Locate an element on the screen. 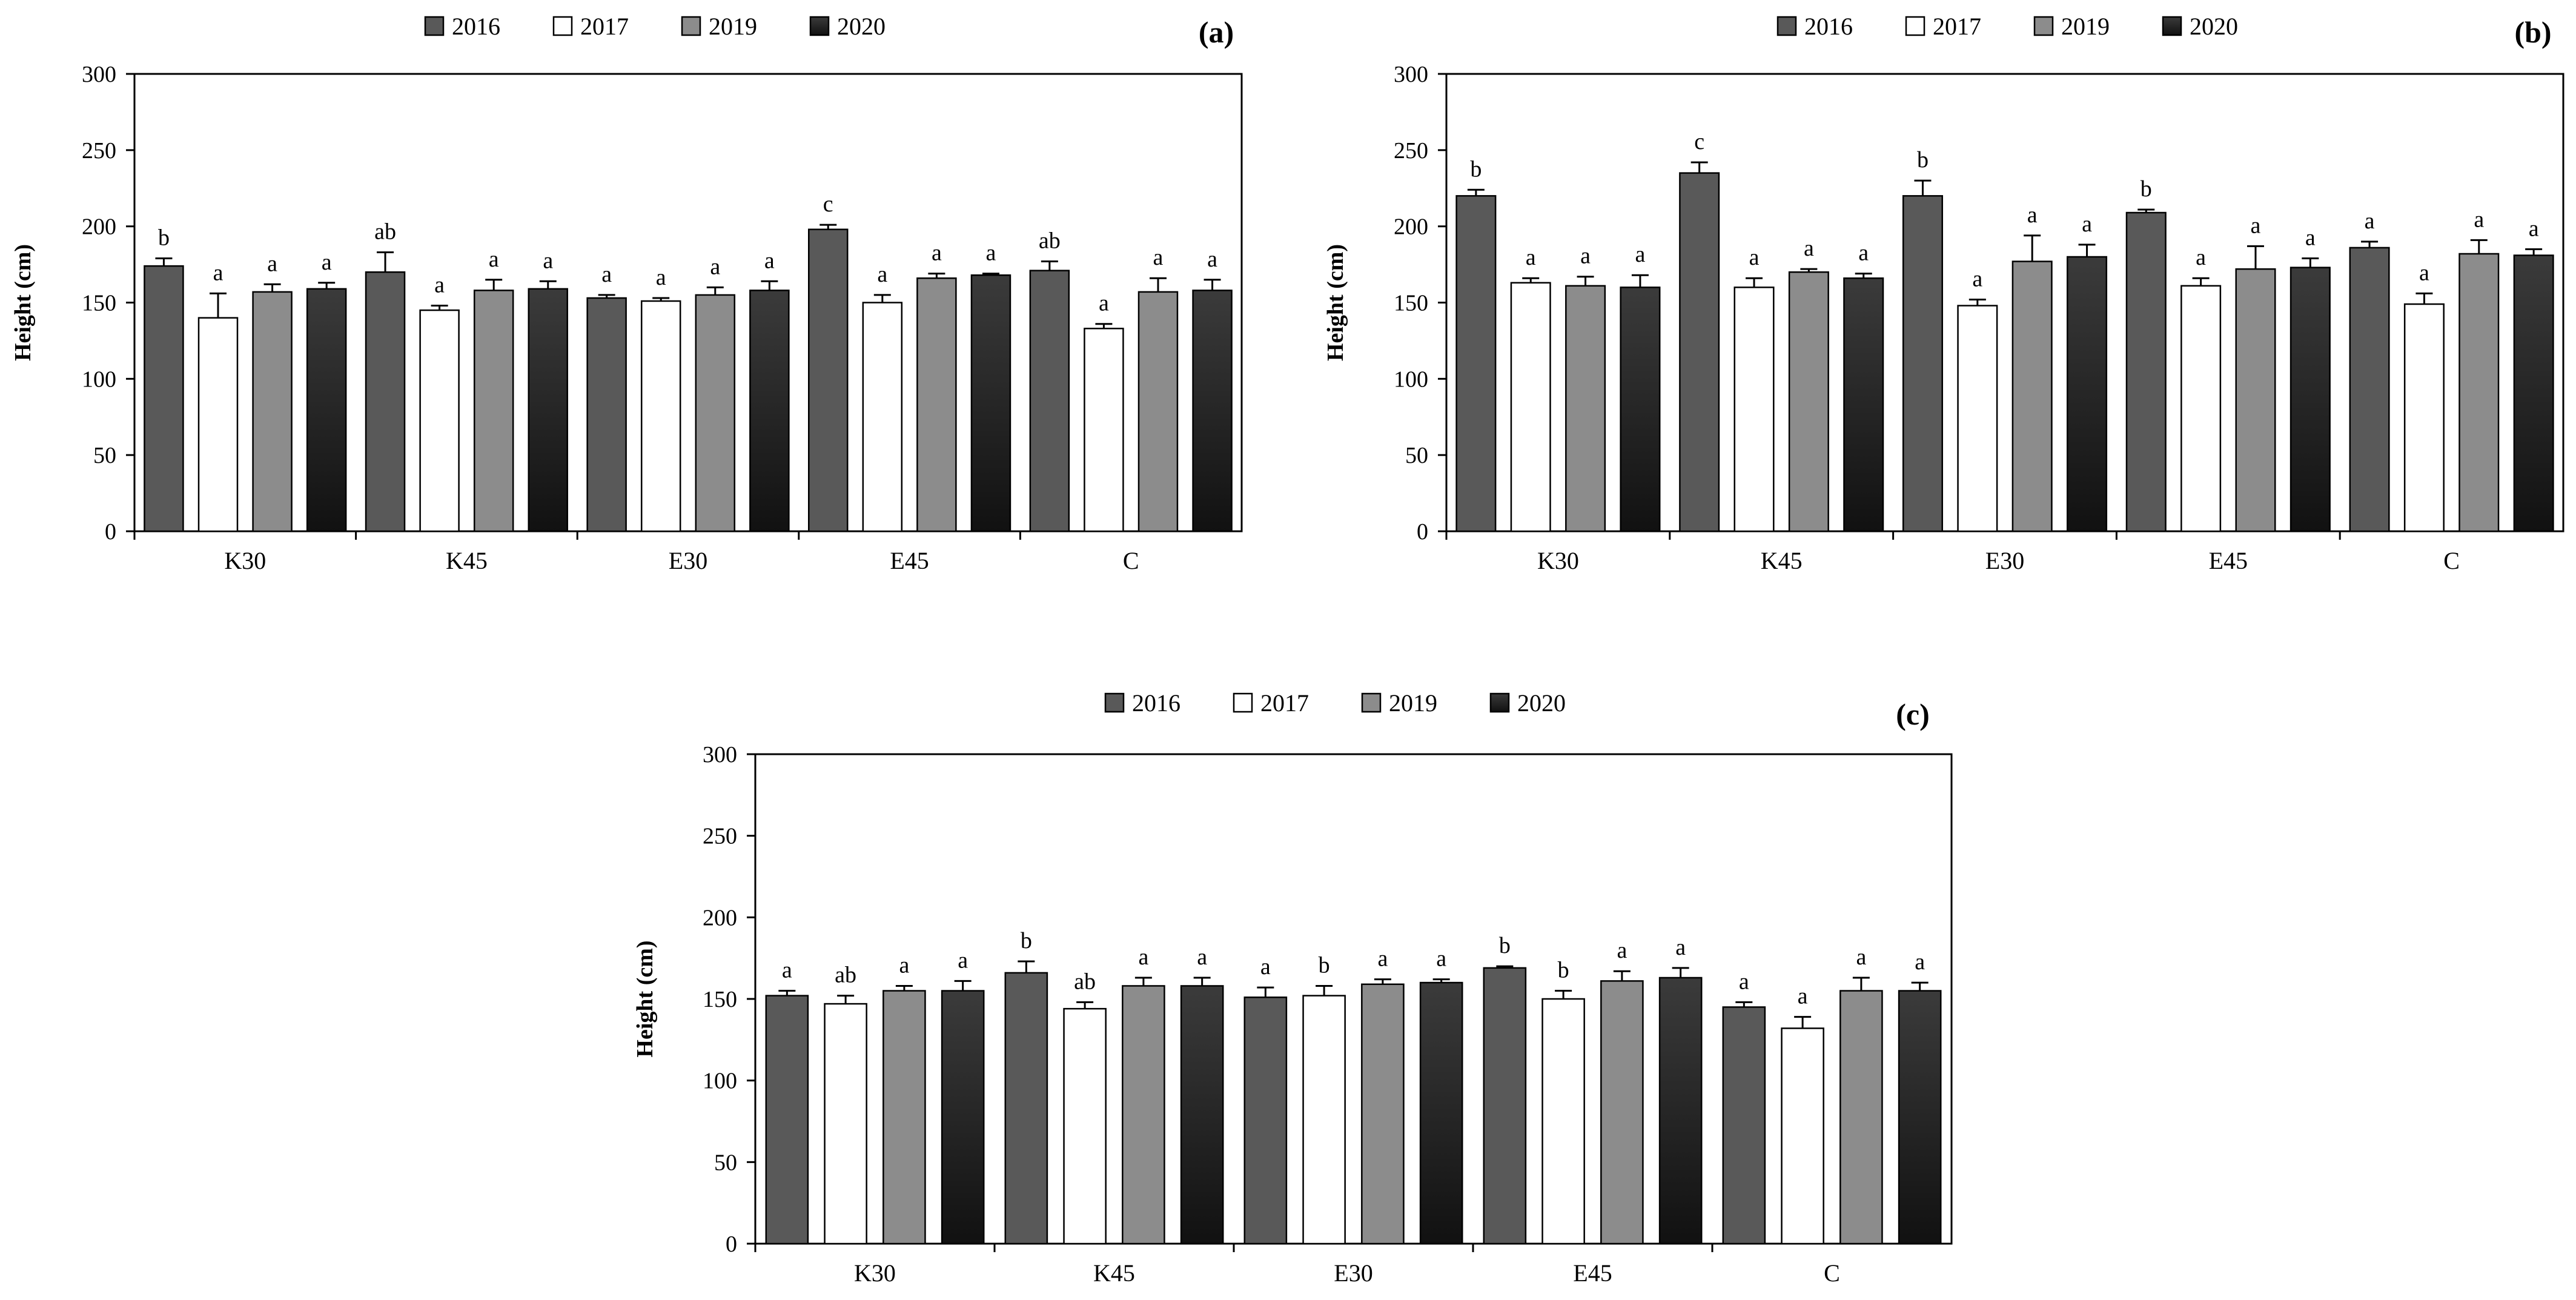  bar-2017-E45 is located at coordinates (882, 417).